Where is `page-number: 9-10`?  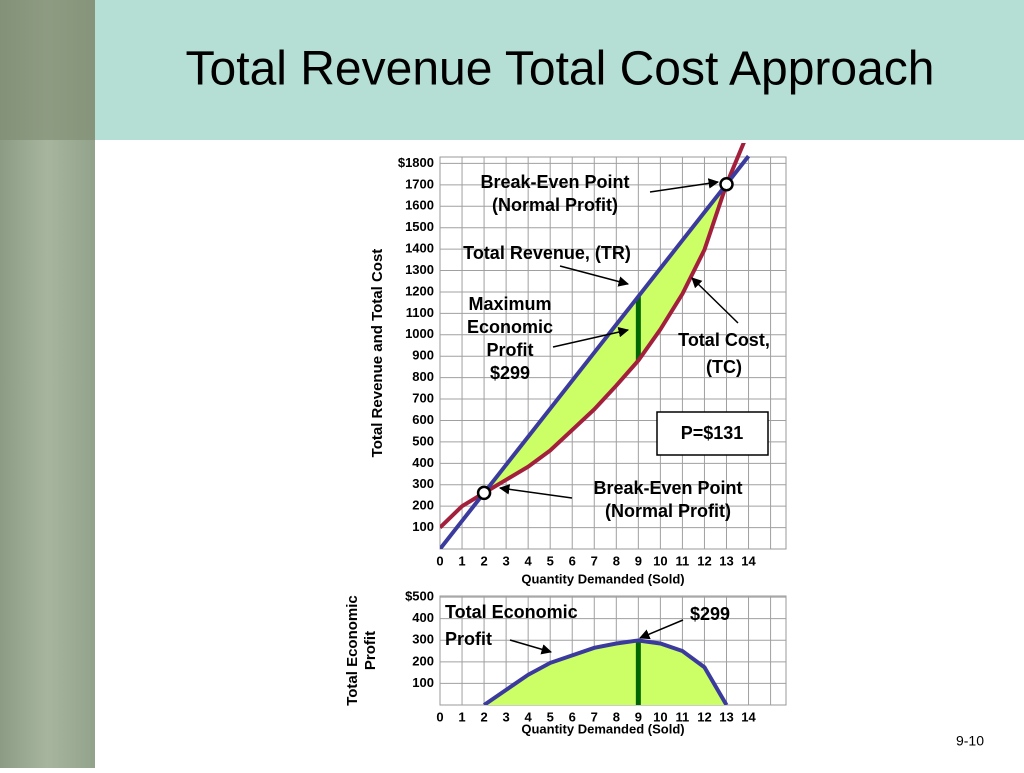
page-number: 9-10 is located at coordinates (970, 741).